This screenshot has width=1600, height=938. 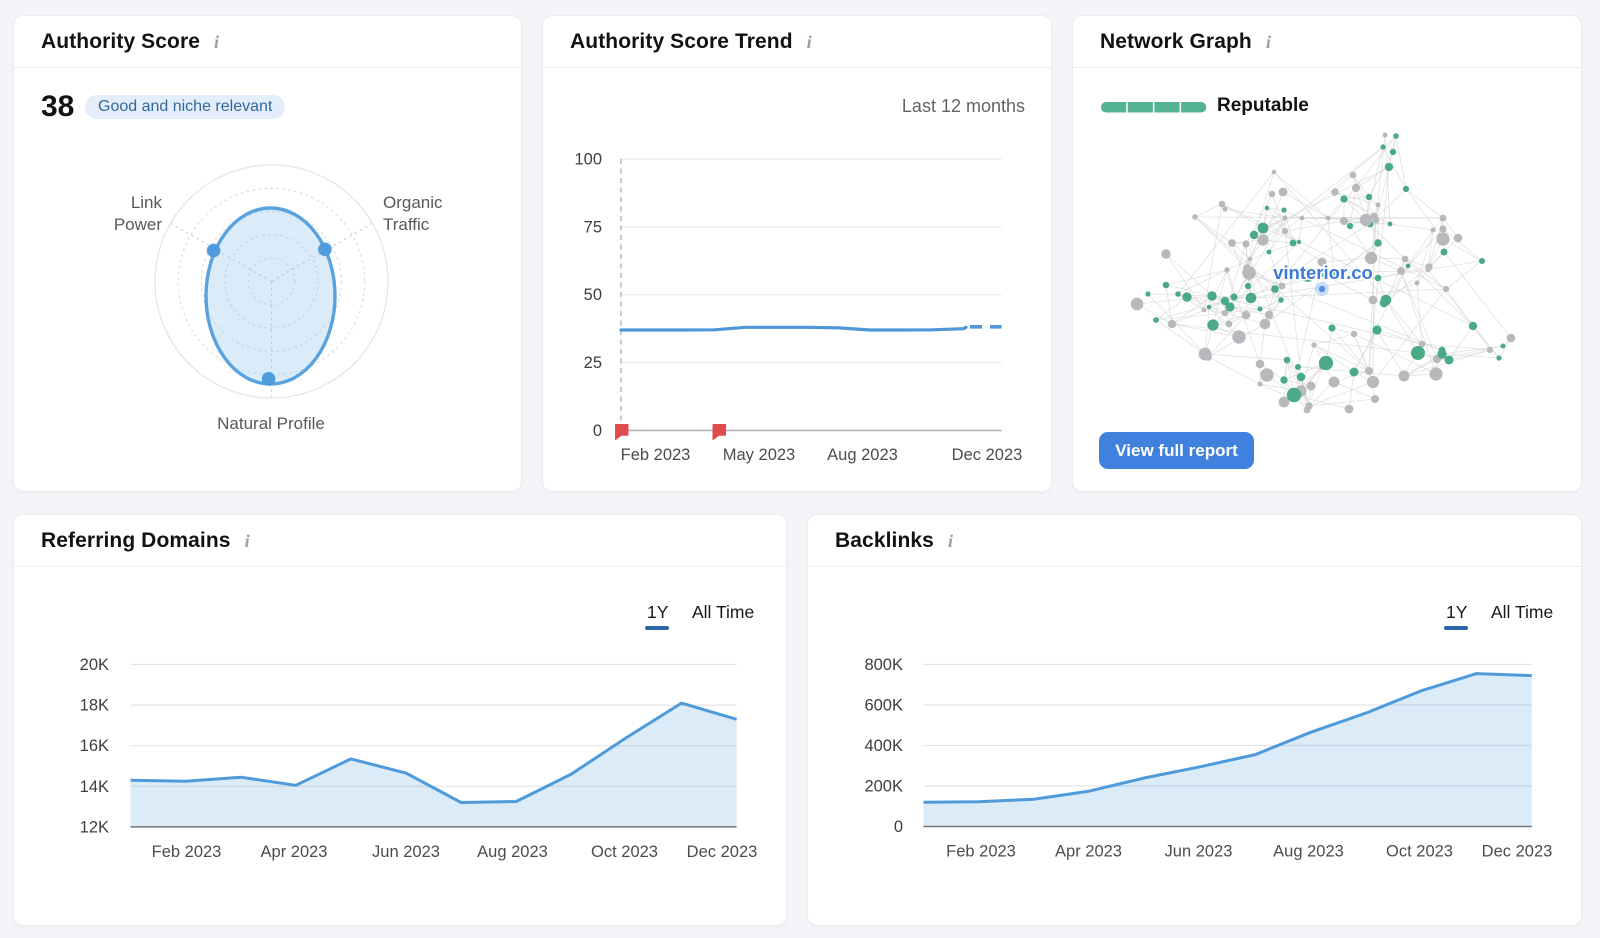 What do you see at coordinates (593, 295) in the screenshot?
I see `svg-text: 50` at bounding box center [593, 295].